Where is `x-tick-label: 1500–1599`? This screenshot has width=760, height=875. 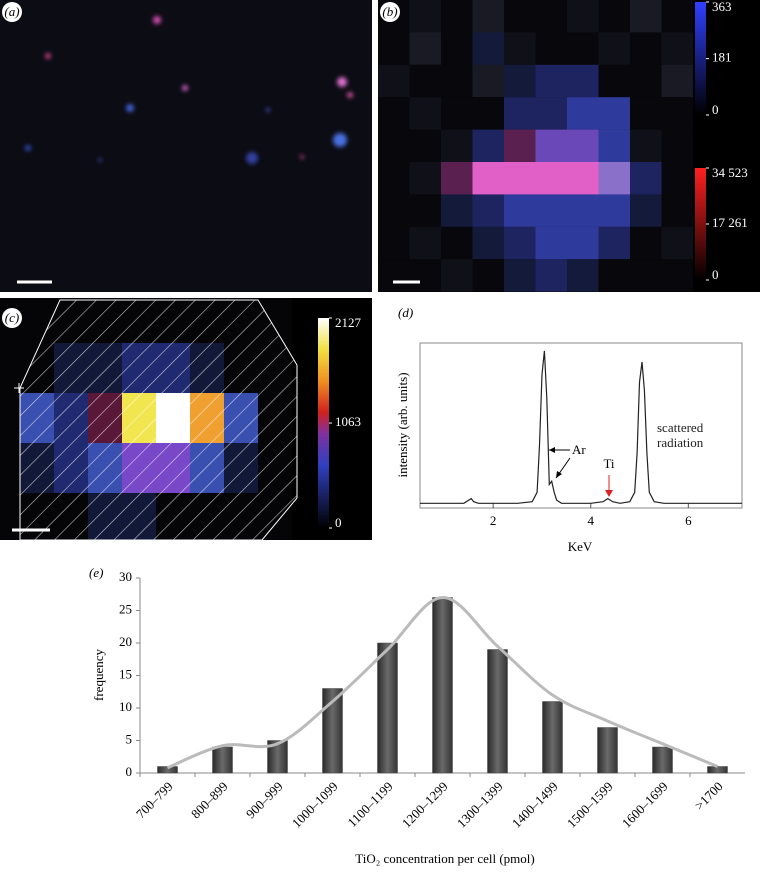 x-tick-label: 1500–1599 is located at coordinates (590, 805).